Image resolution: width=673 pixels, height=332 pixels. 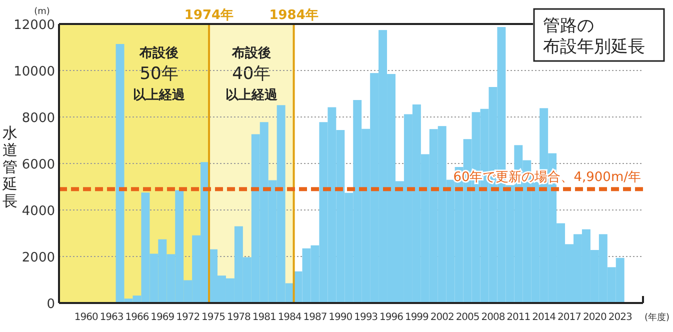 I want to click on x-tick-label: 2008, so click(x=493, y=317).